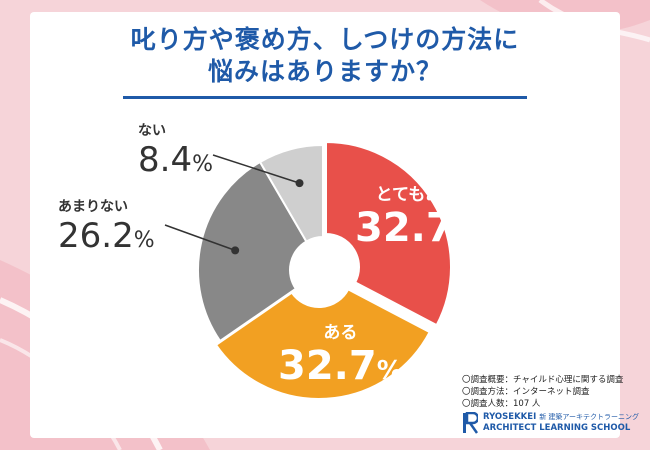  I want to click on slice-category: とてもある, so click(417, 195).